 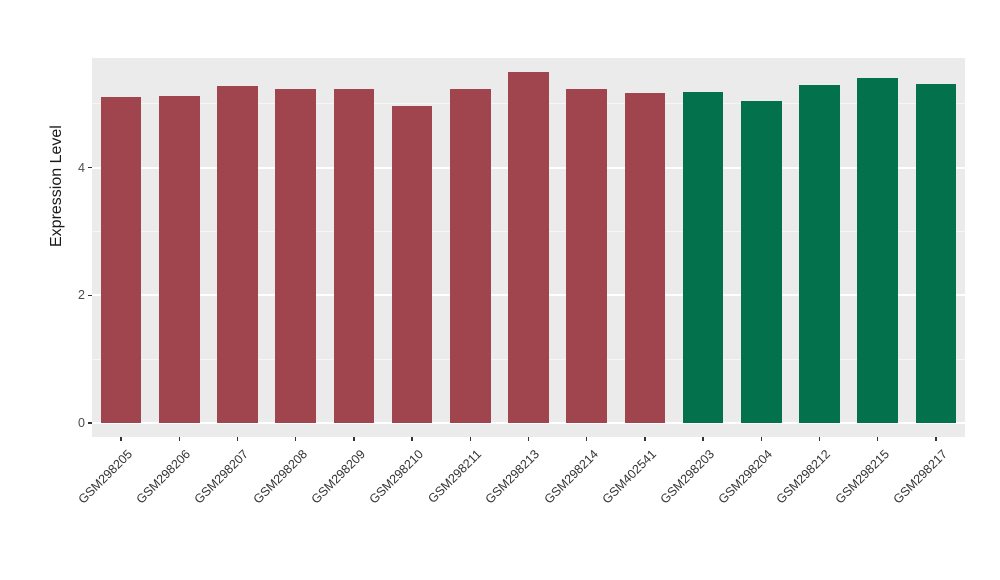 I want to click on y-axis-title: Expression Level, so click(x=56, y=186).